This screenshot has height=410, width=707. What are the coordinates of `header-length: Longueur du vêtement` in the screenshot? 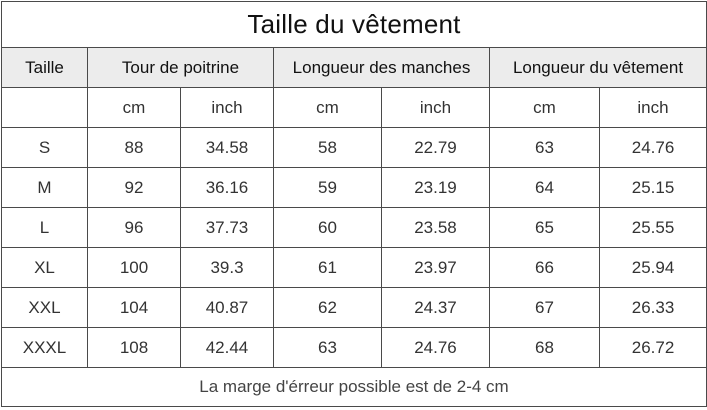 It's located at (597, 67).